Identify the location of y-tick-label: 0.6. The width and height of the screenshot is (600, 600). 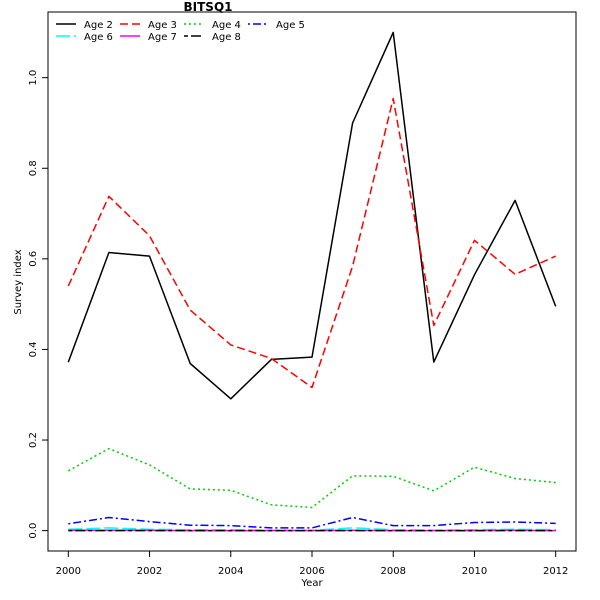
(33, 259).